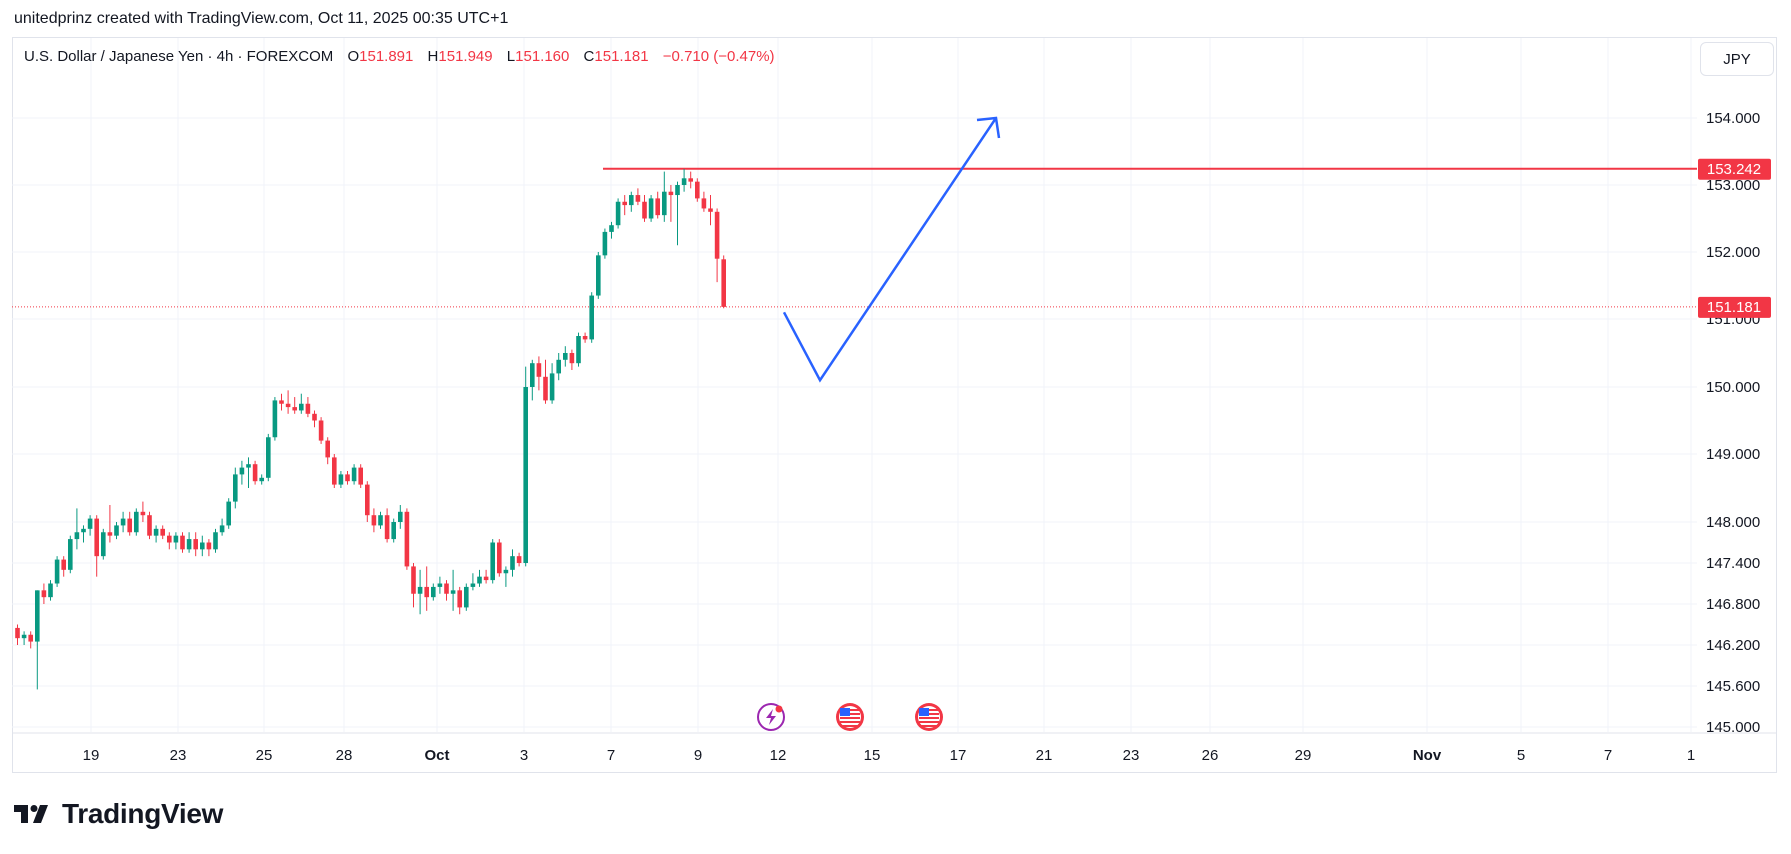  What do you see at coordinates (1044, 755) in the screenshot?
I see `time-tick-label: 21` at bounding box center [1044, 755].